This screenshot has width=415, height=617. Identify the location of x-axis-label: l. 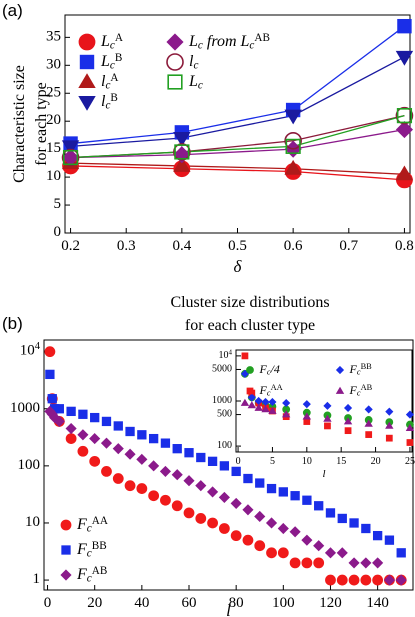
(323, 474).